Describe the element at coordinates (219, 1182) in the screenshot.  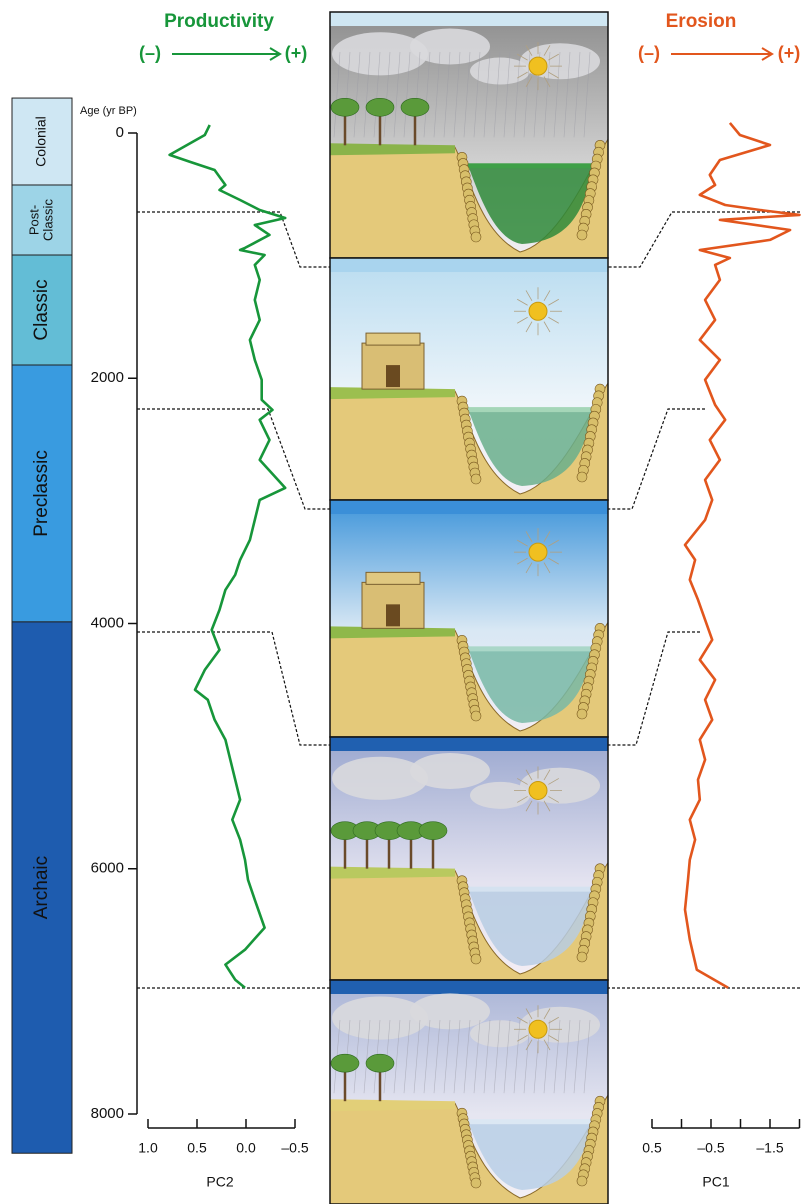
I see `x-axis-label: PC2` at that location.